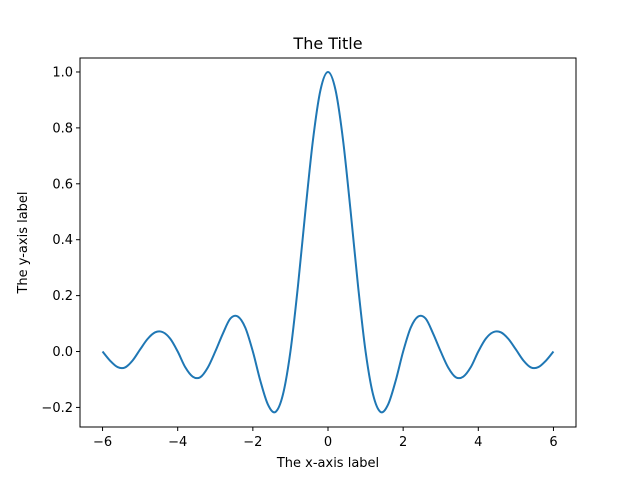  I want to click on y-tick-label: 0.4, so click(62, 240).